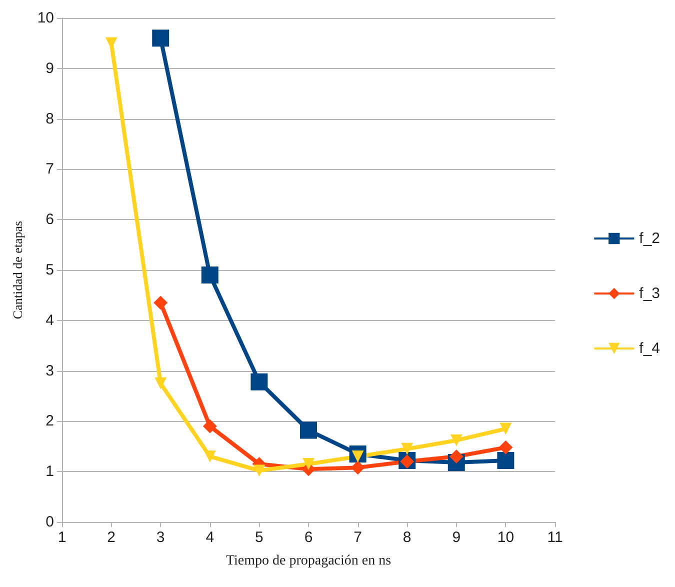  I want to click on x-tick-label: 7, so click(358, 537).